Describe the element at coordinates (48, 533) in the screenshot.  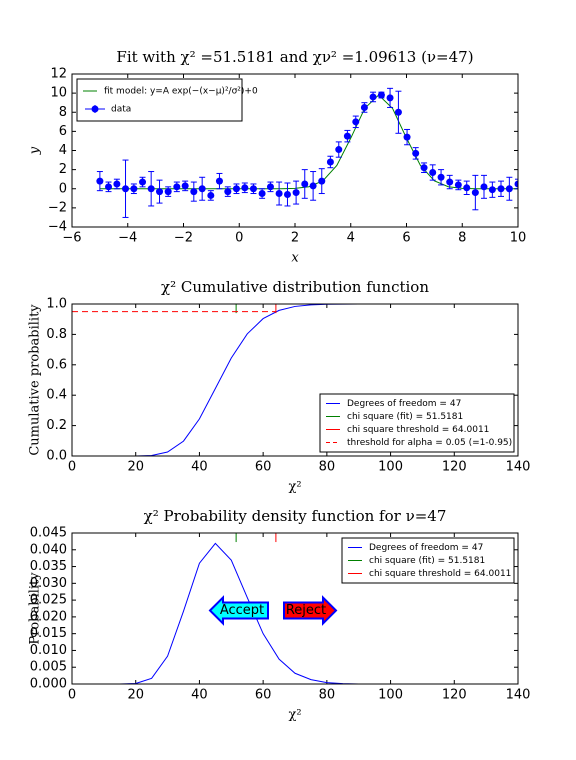
I see `y-tick-label: 0.045` at that location.